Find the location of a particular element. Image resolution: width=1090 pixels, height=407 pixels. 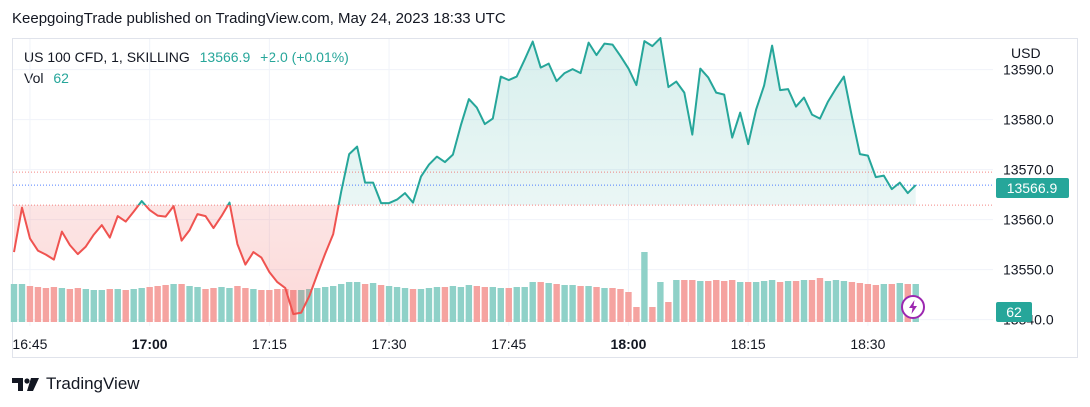

tradingview-footer: TradingView is located at coordinates (76, 384).